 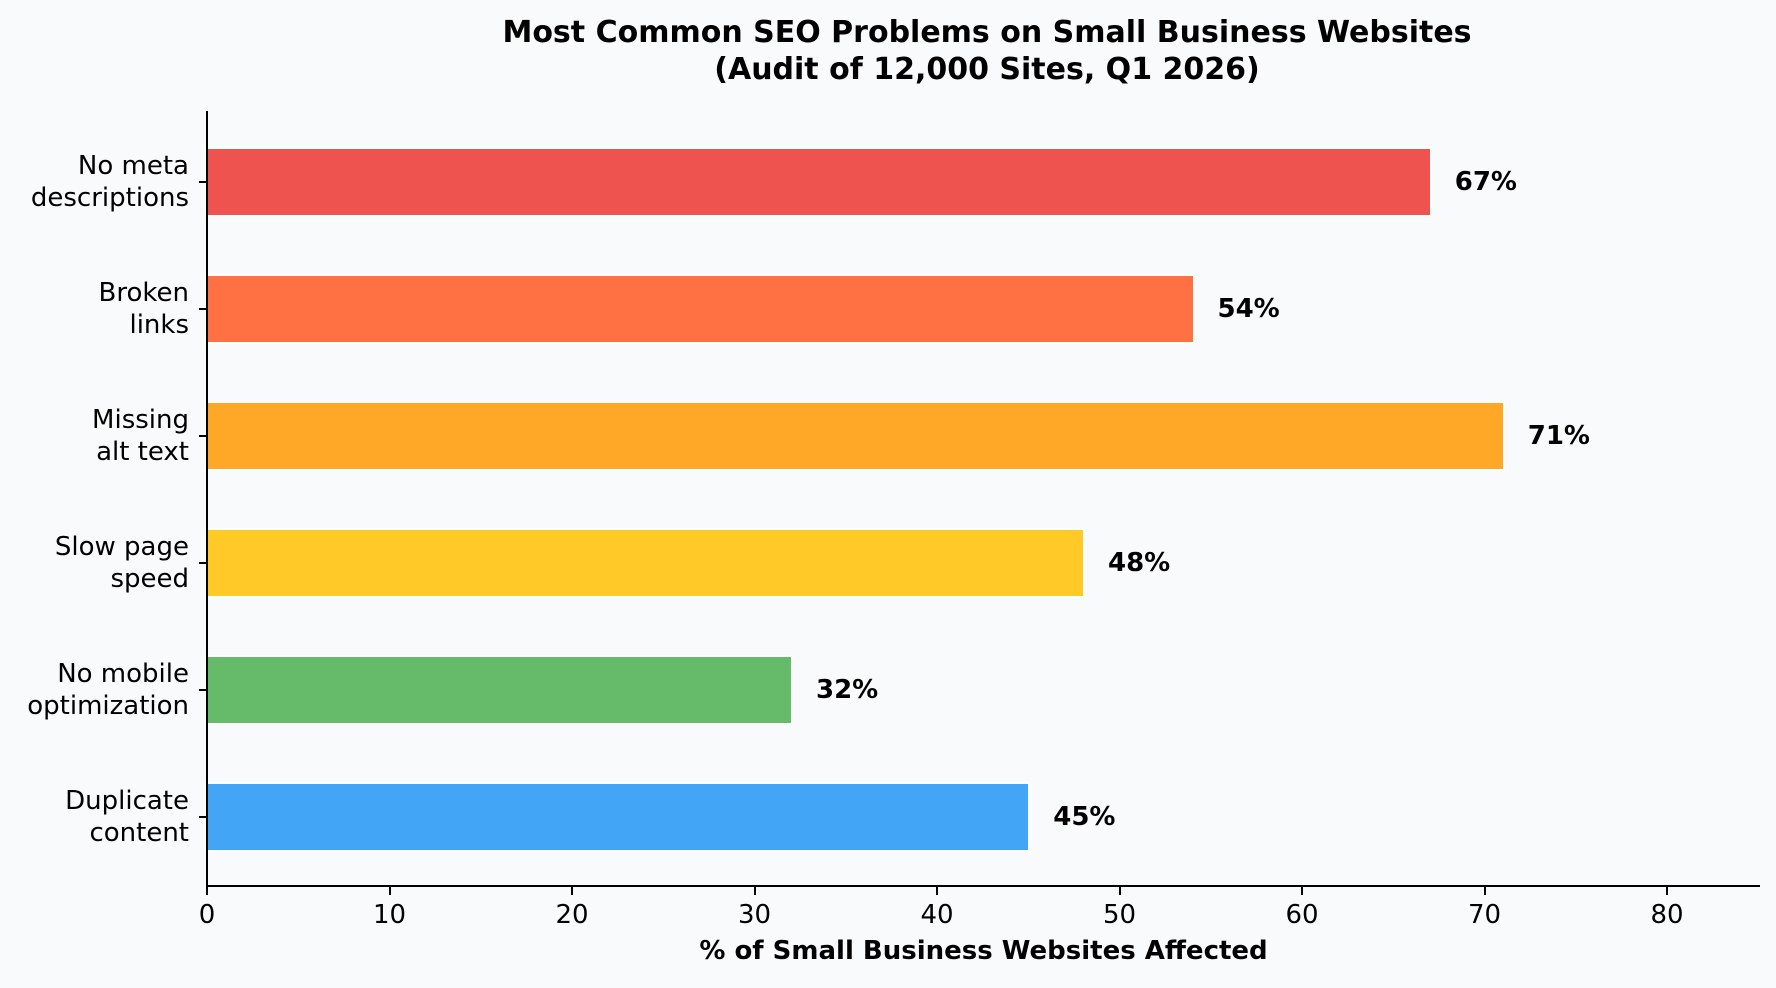 I want to click on y-tick-label: Duplicate content, so click(x=127, y=817).